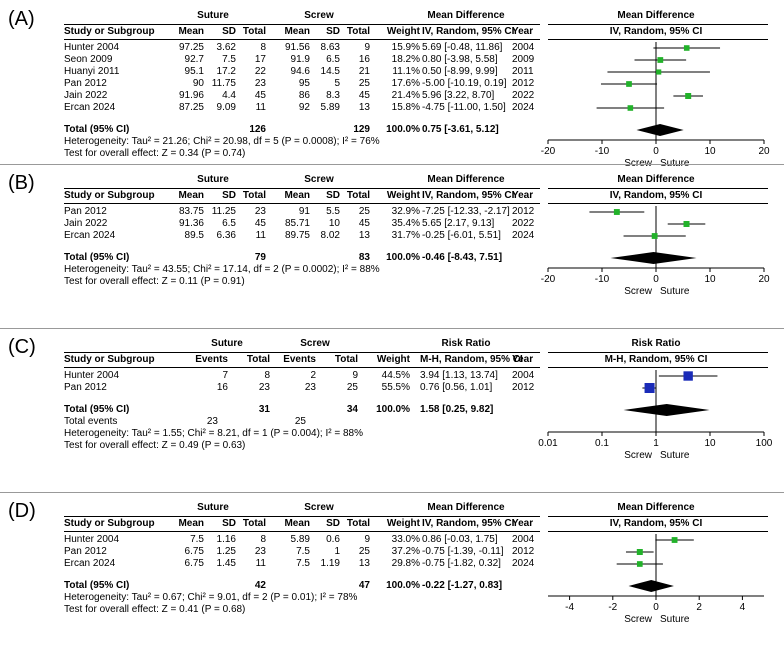  I want to click on panel-label: (B), so click(21, 183).